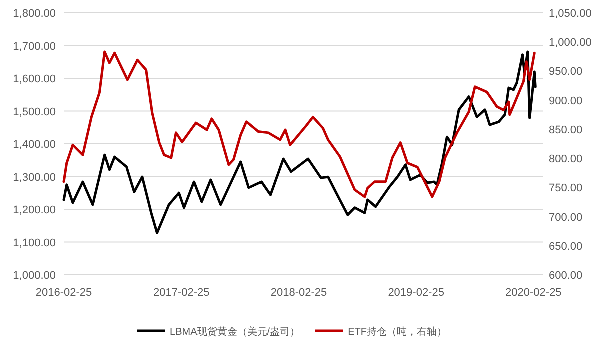 This screenshot has width=599, height=346. I want to click on y2-tick-label: 700.00, so click(566, 218).